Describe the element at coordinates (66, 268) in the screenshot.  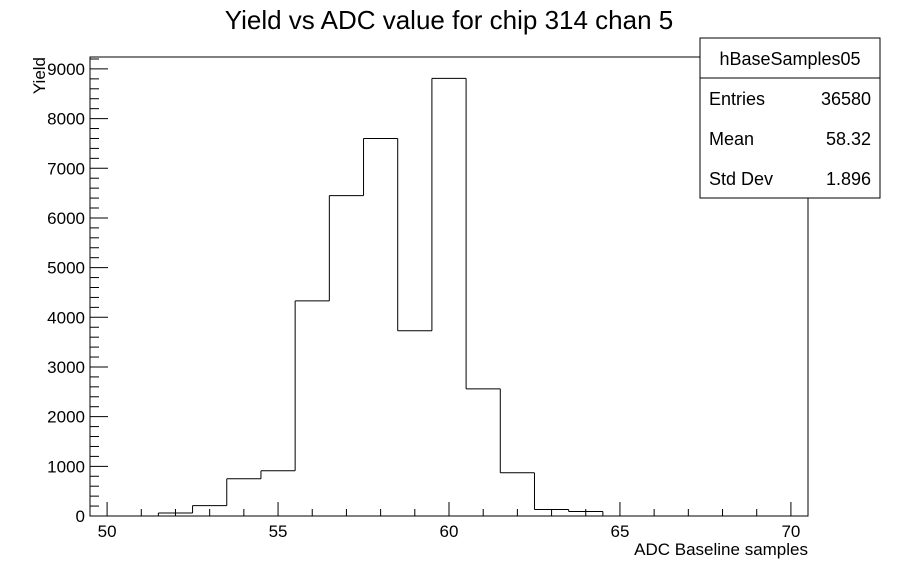
I see `y-tick-label: 5000` at that location.